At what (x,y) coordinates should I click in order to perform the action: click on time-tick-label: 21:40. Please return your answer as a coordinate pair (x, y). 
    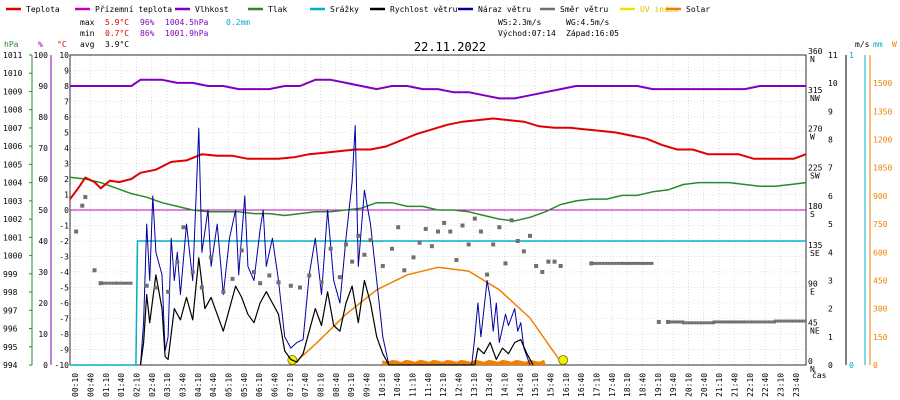
    Looking at the image, I should click on (734, 385).